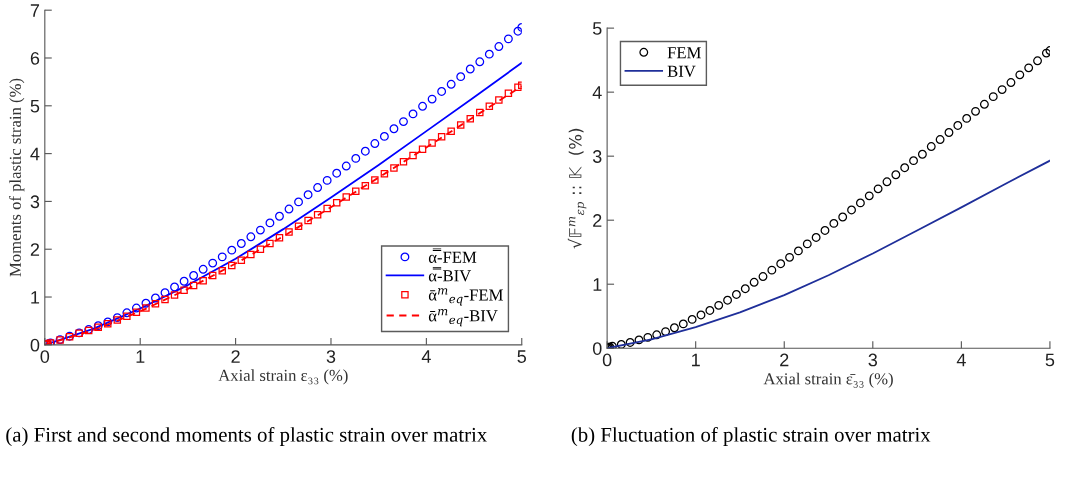 The image size is (1067, 485). Describe the element at coordinates (35, 154) in the screenshot. I see `y-tick-label: 4` at that location.